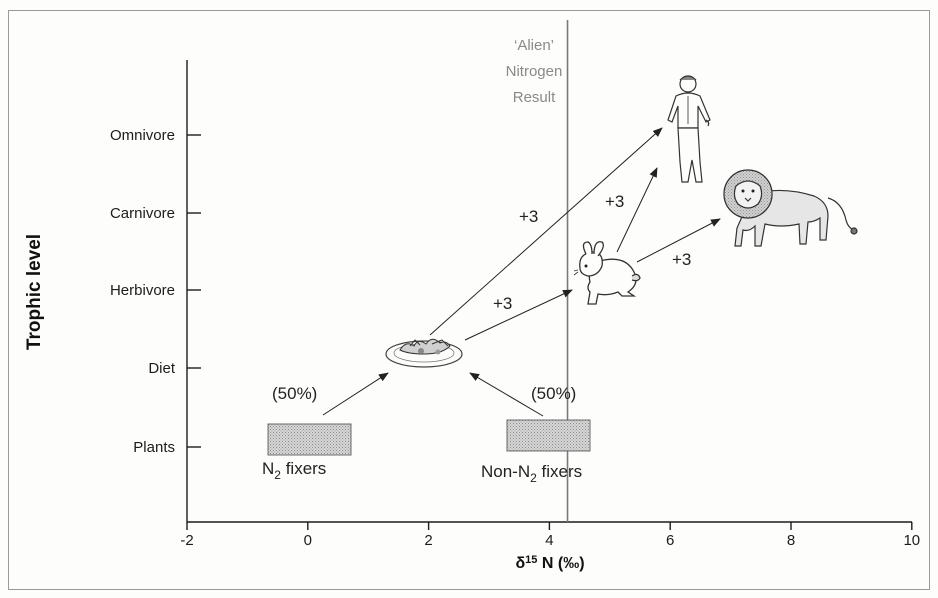  What do you see at coordinates (681, 259) in the screenshot?
I see `increment-herbivore-to-carnivore: +3` at bounding box center [681, 259].